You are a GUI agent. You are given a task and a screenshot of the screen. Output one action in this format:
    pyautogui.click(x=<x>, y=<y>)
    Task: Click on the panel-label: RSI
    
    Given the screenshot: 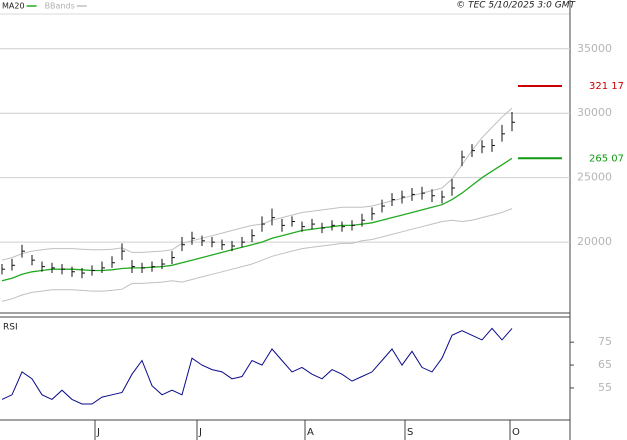 What is the action you would take?
    pyautogui.click(x=10, y=328)
    